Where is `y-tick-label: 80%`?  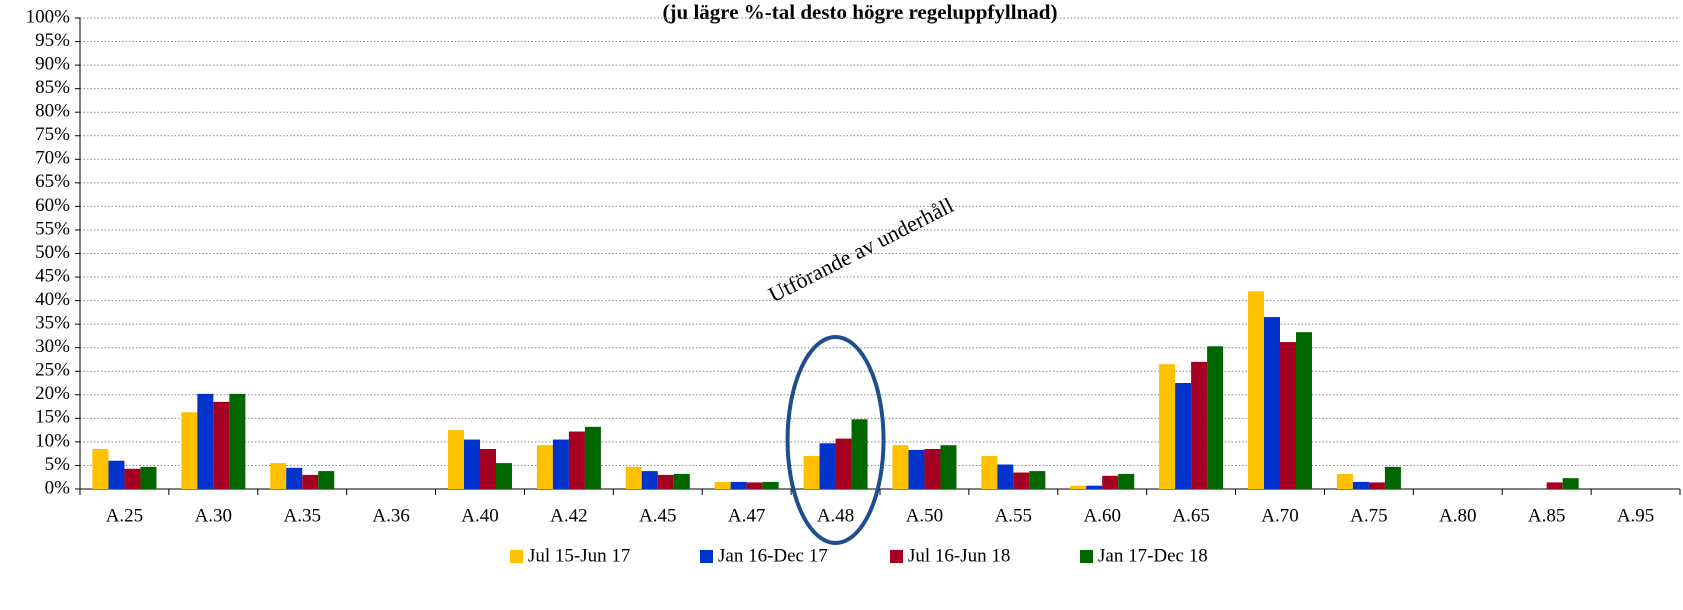 y-tick-label: 80% is located at coordinates (52, 111).